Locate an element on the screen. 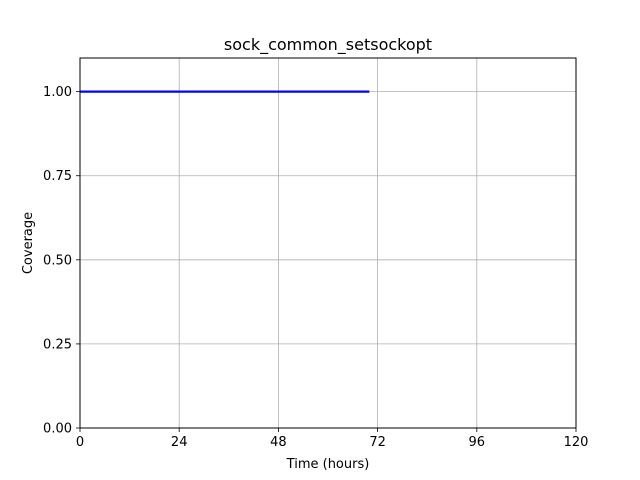  x-tick-label: 72 is located at coordinates (377, 442).